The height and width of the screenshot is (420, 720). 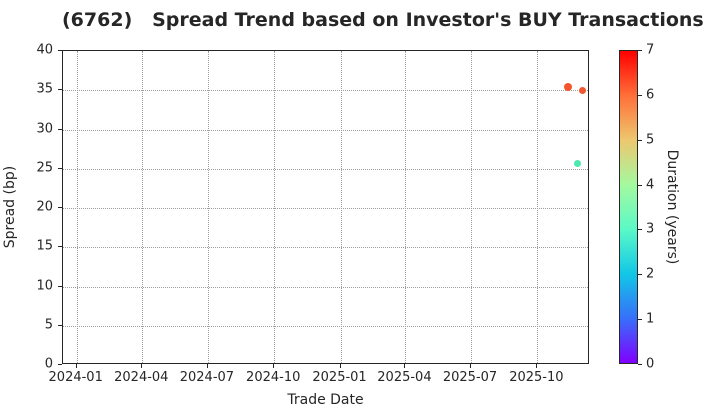 What do you see at coordinates (650, 140) in the screenshot?
I see `colorbar-tick-label: 5` at bounding box center [650, 140].